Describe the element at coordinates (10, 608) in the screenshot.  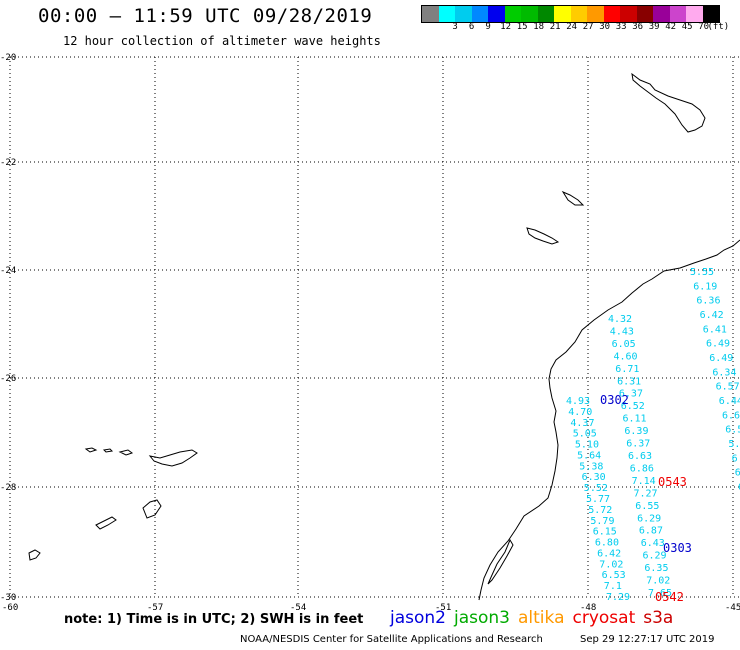
I see `lon-label: -60` at that location.